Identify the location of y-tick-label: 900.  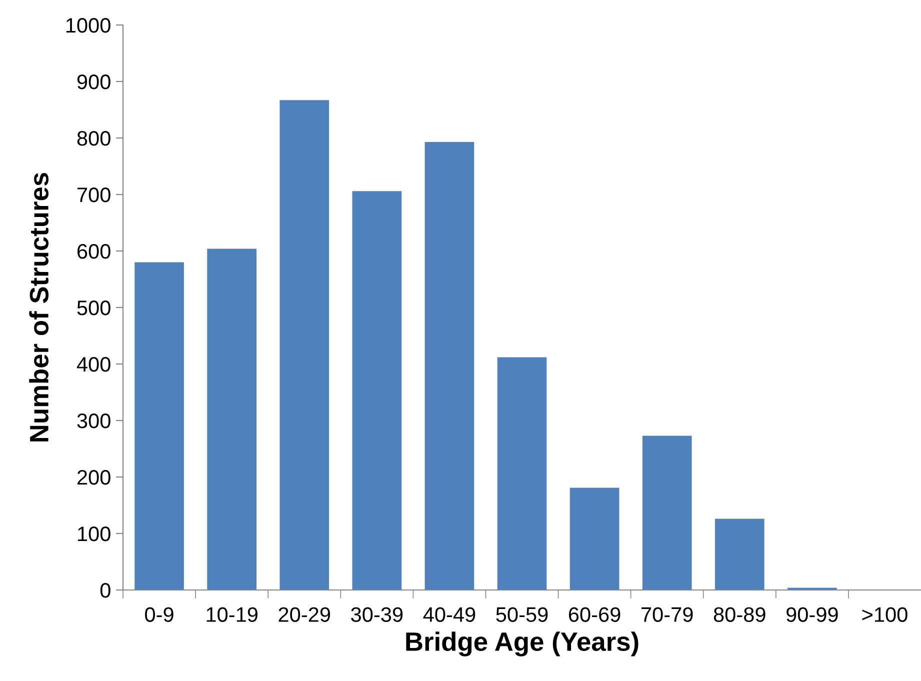
(93, 82).